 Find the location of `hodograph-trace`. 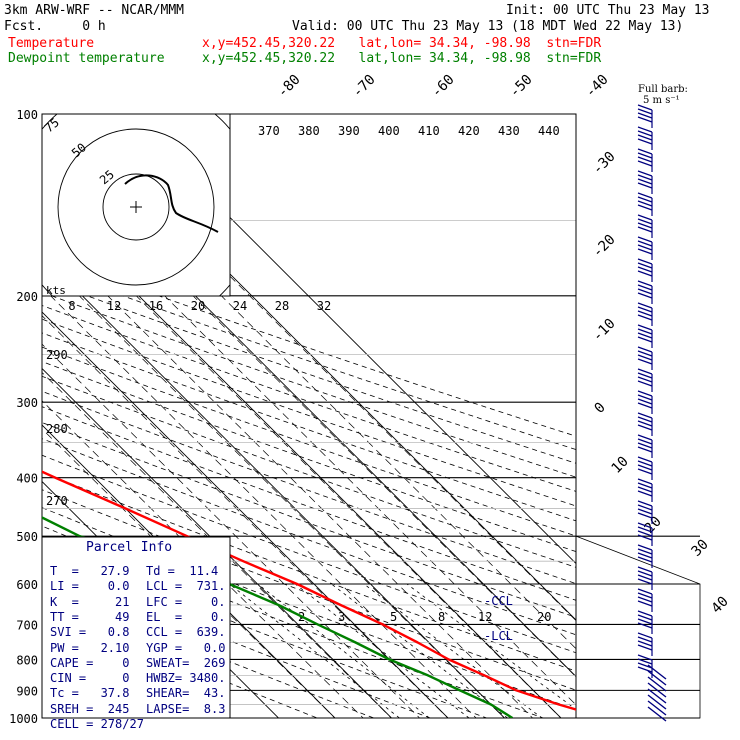

hodograph-trace is located at coordinates (171, 203).